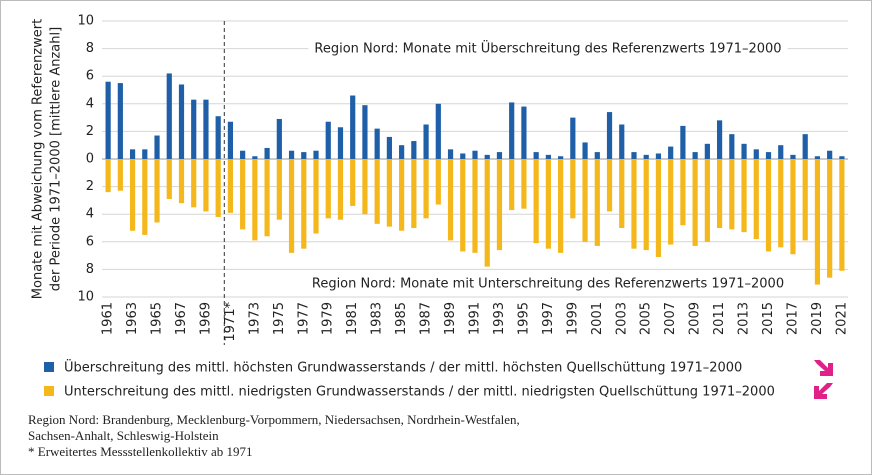  I want to click on y-tick-label: 2, so click(90, 186).